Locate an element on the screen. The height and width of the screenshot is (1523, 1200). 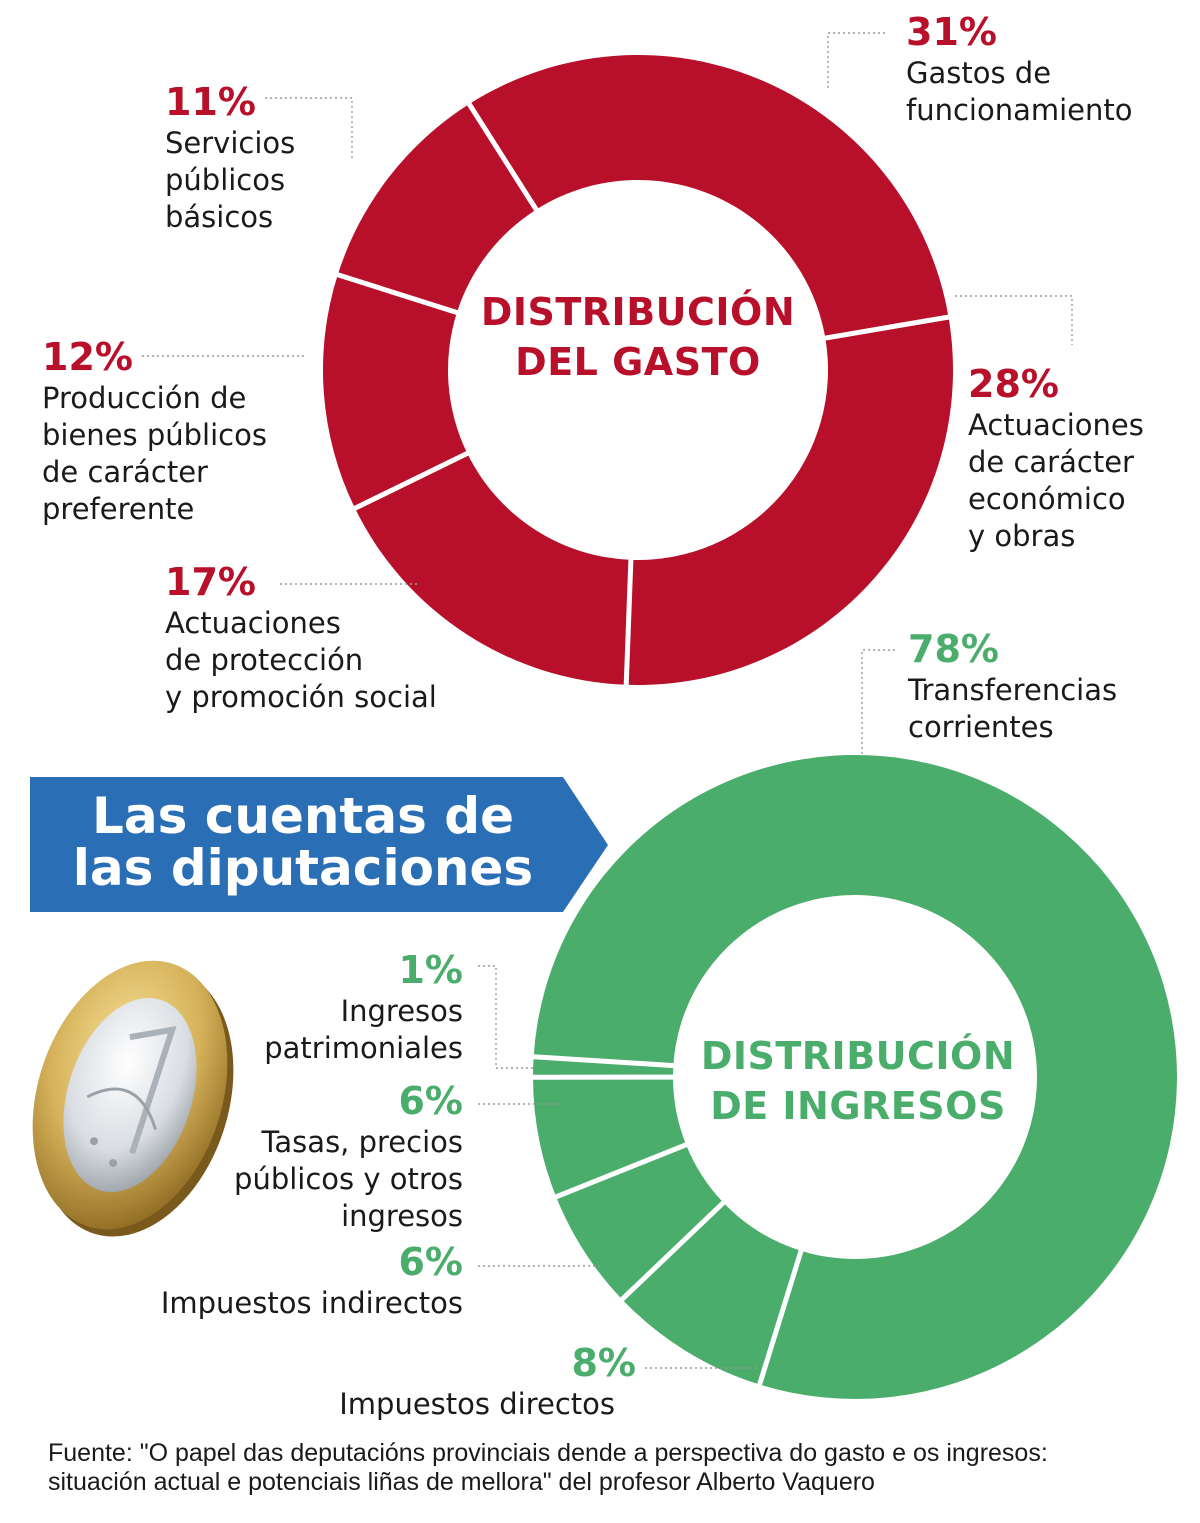
donut-center-title: DEL GASTO is located at coordinates (638, 362).